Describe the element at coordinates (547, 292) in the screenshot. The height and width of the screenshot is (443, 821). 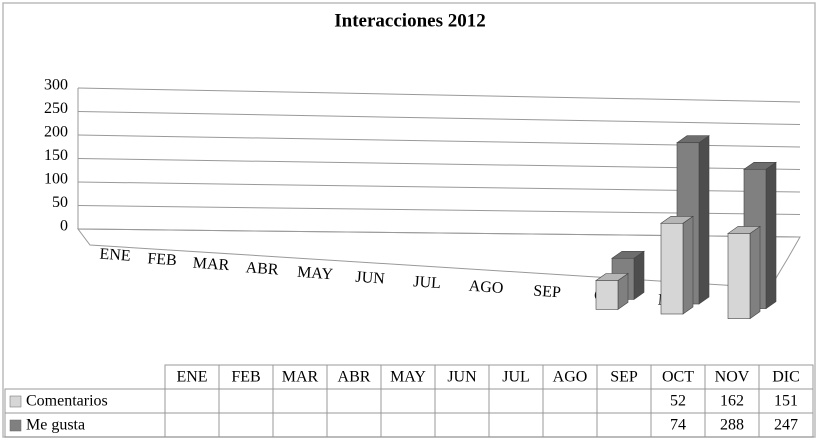
I see `x-tick-label: SEP` at that location.